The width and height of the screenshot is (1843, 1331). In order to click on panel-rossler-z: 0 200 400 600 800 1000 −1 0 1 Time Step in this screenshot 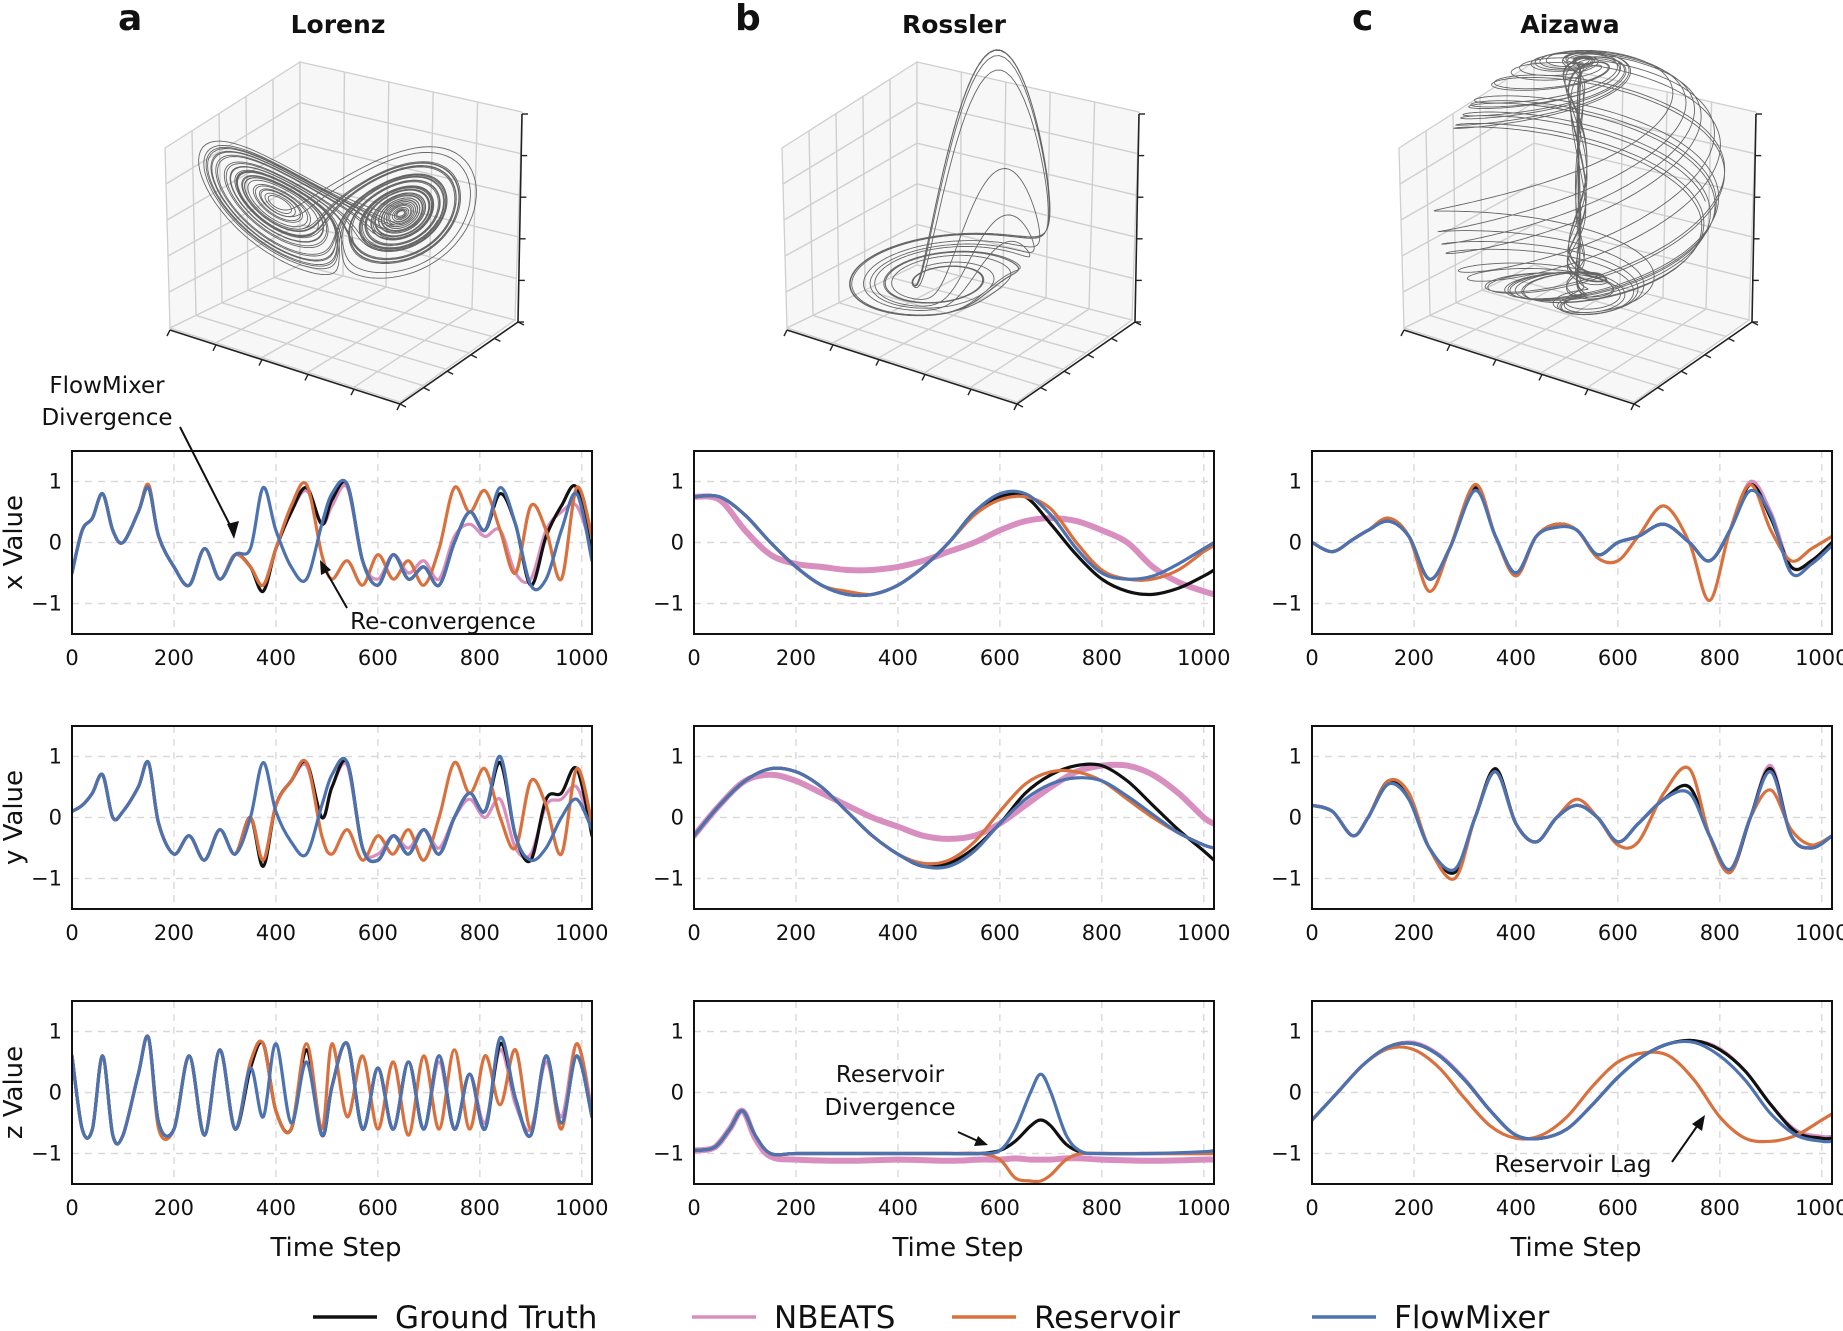, I will do `click(942, 1131)`.